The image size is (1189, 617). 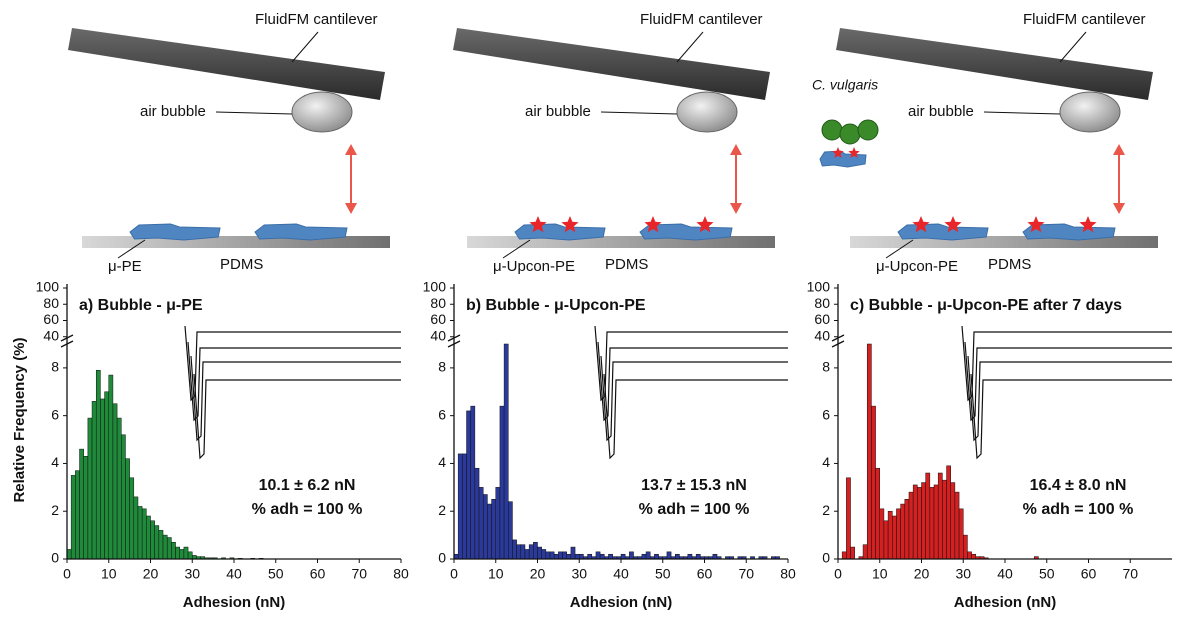 What do you see at coordinates (611, 64) in the screenshot?
I see `cantilever` at bounding box center [611, 64].